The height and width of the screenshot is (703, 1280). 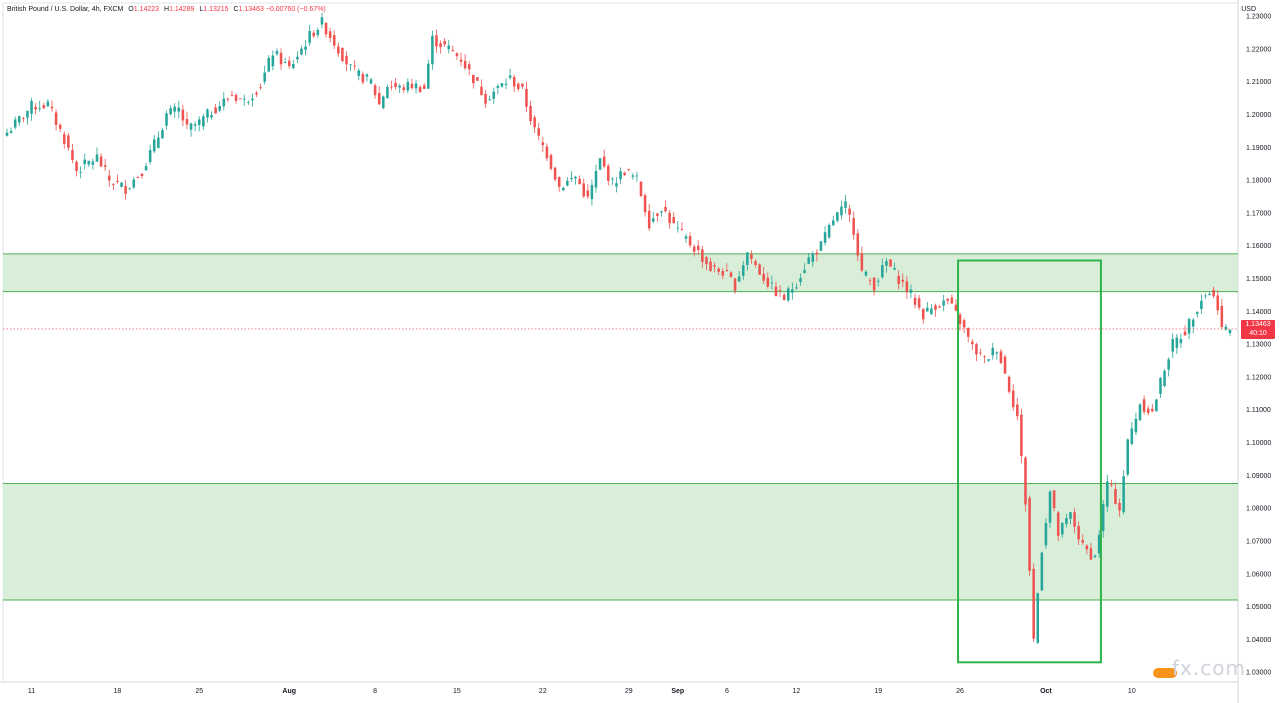 I want to click on y-tick-label: 1.11000, so click(x=1258, y=410).